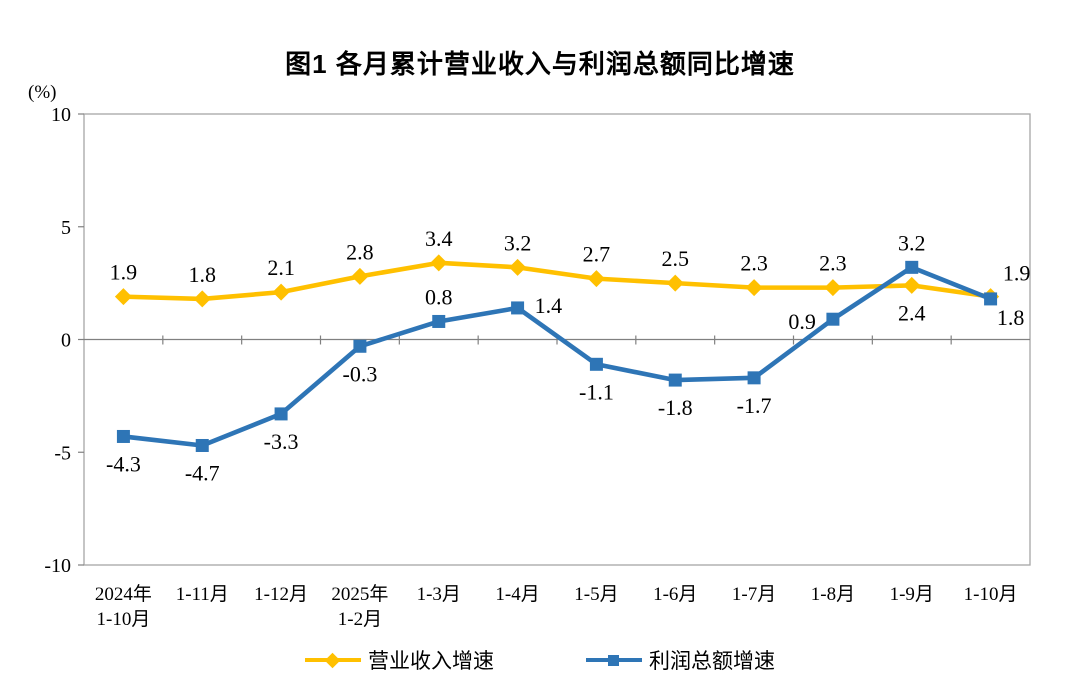 This screenshot has height=688, width=1080. Describe the element at coordinates (202, 594) in the screenshot. I see `x-axis-label: 1-11月` at that location.